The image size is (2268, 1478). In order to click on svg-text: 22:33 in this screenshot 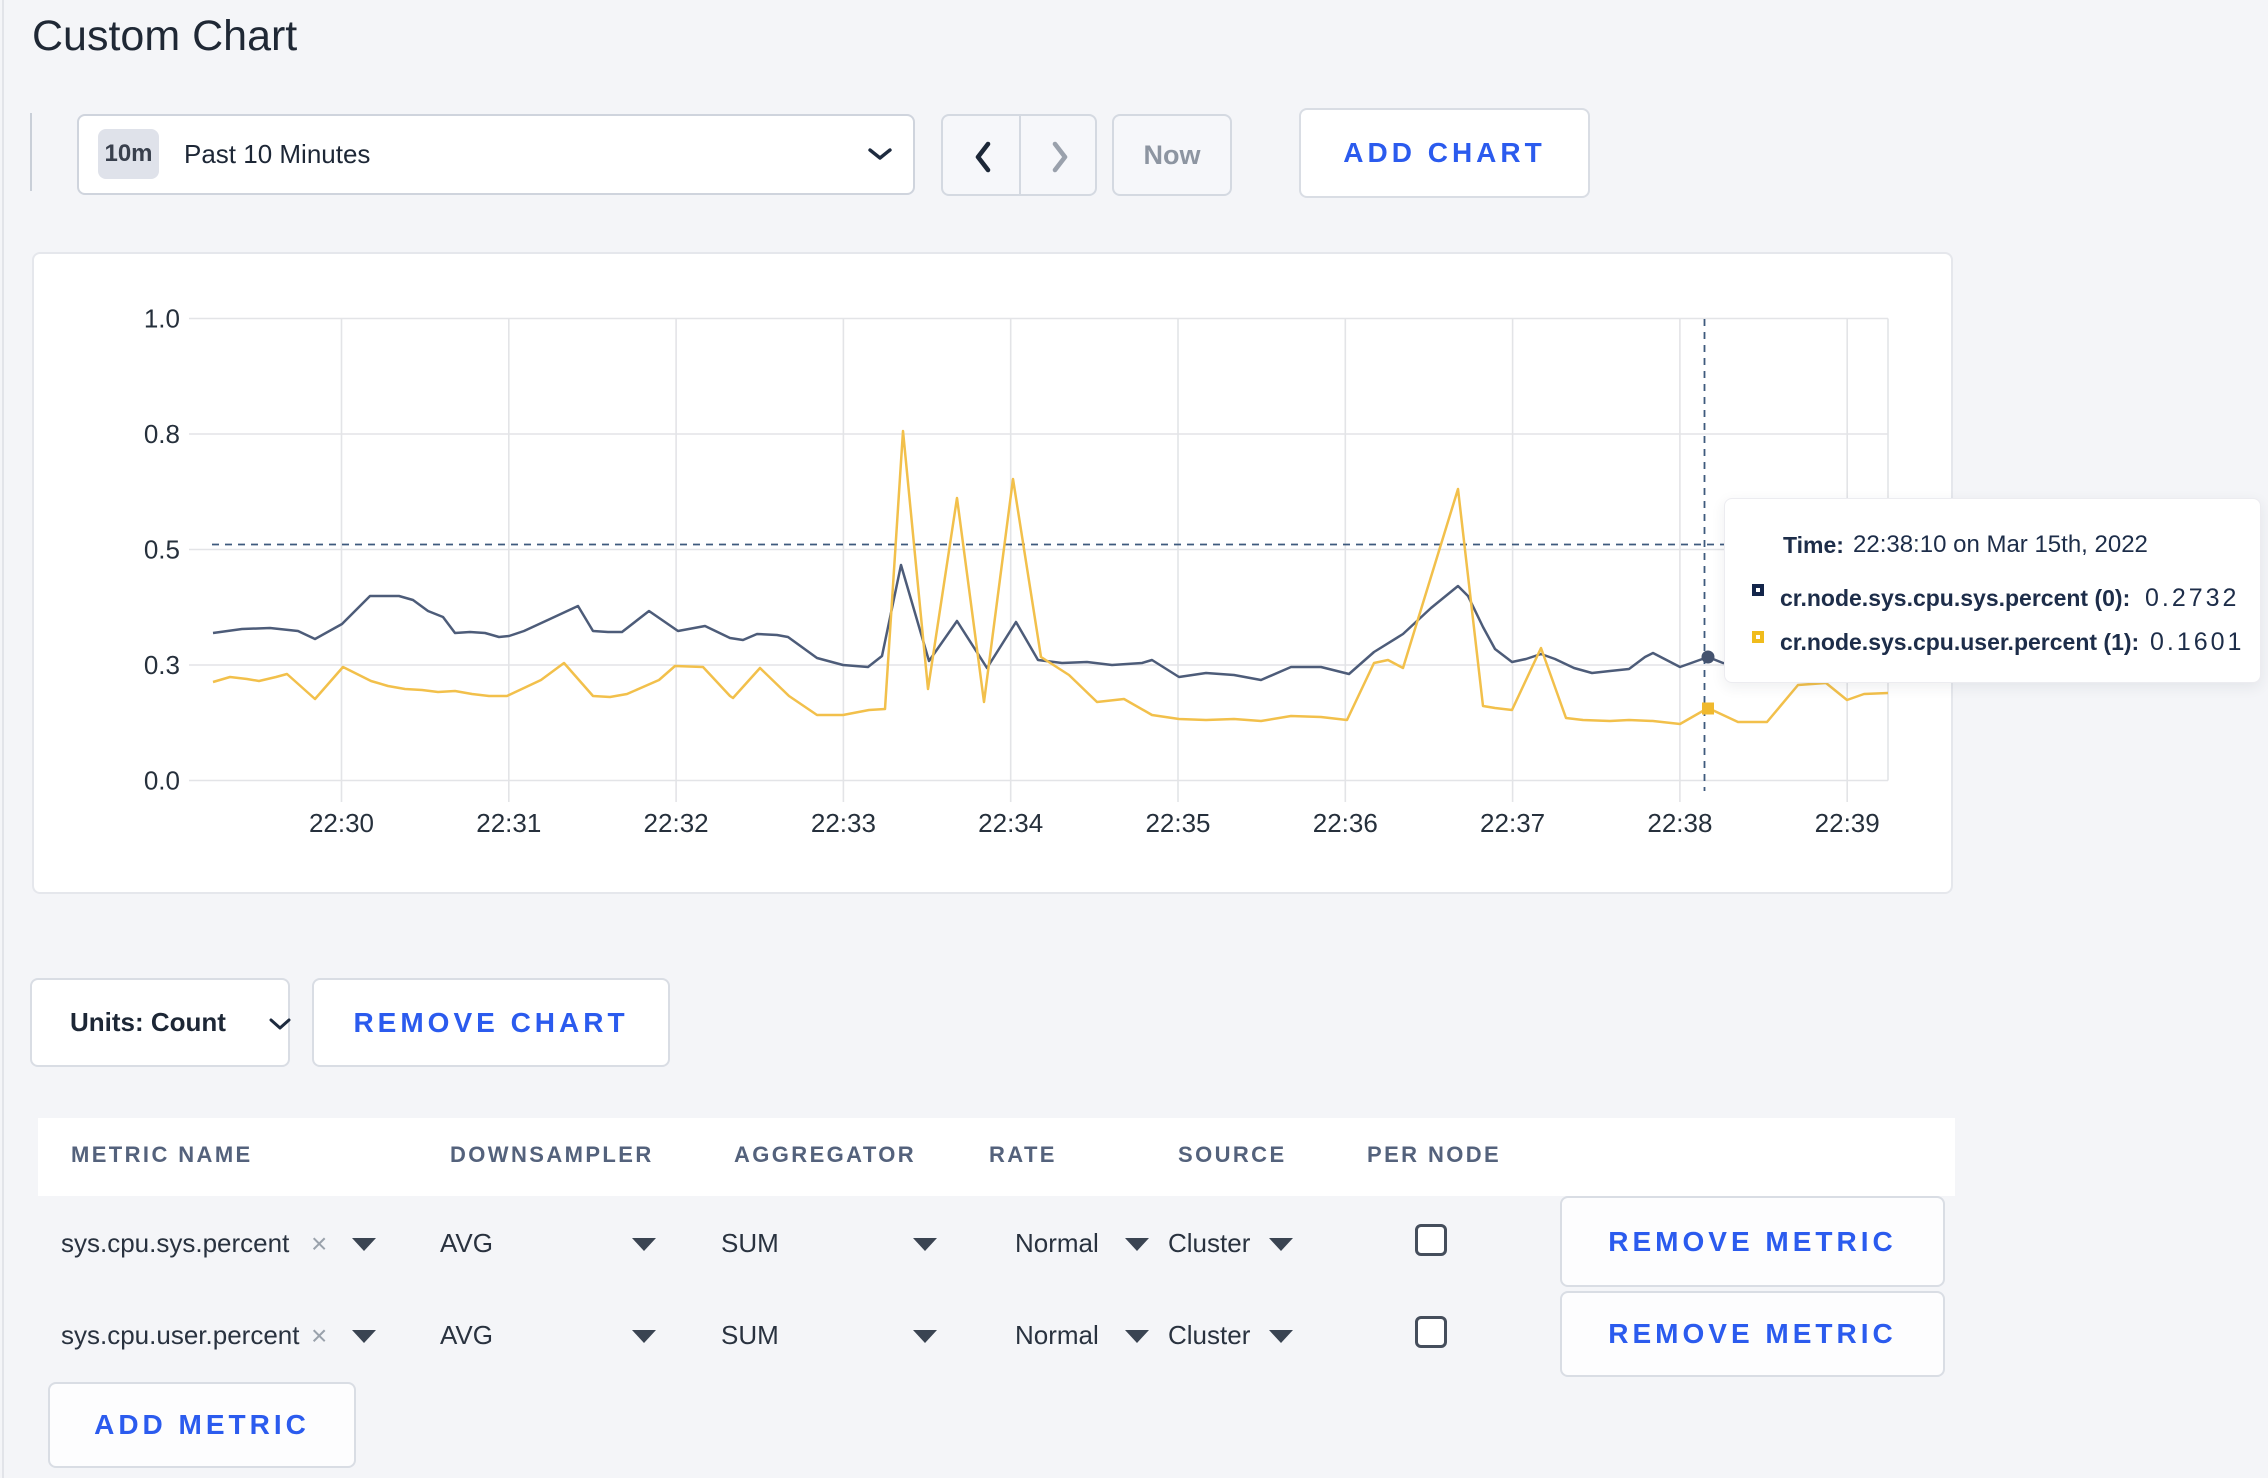, I will do `click(843, 823)`.